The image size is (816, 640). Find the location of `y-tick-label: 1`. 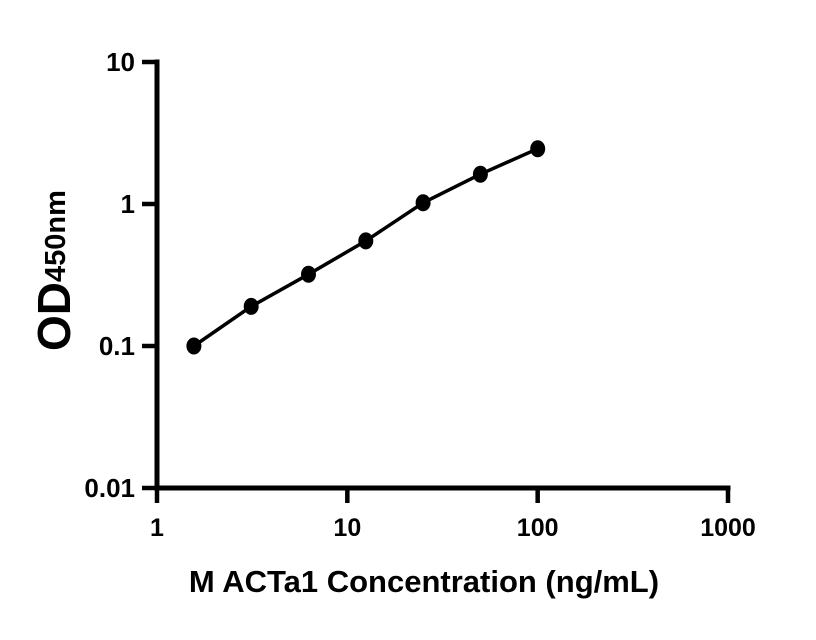

y-tick-label: 1 is located at coordinates (128, 204).